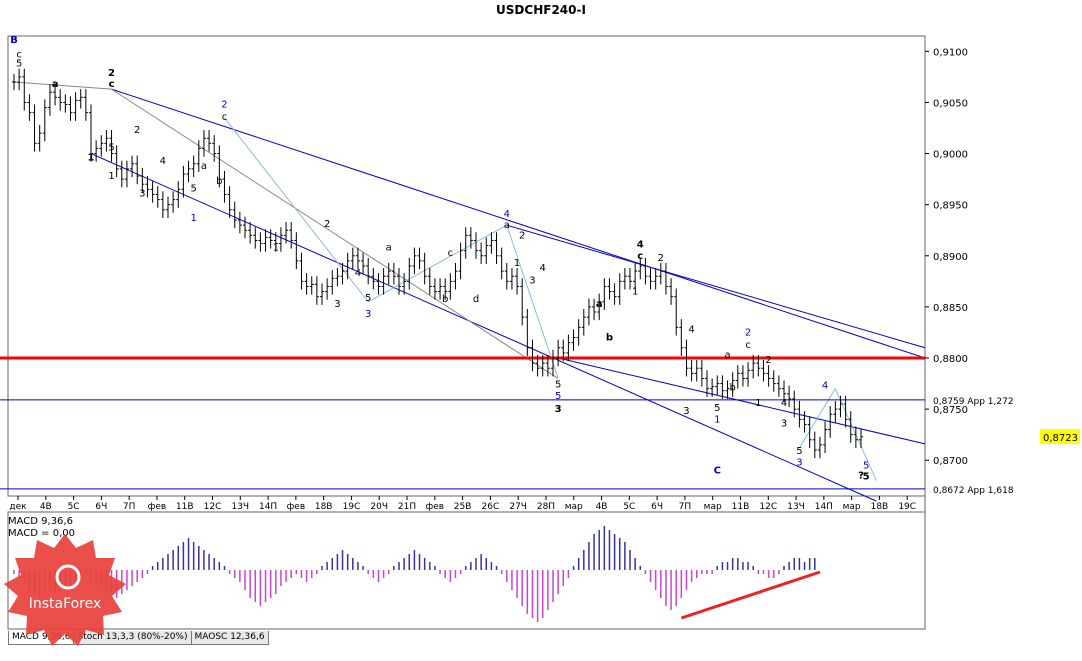 The height and width of the screenshot is (661, 1082). I want to click on price-level-label: 0,8672 App 1,618, so click(973, 491).